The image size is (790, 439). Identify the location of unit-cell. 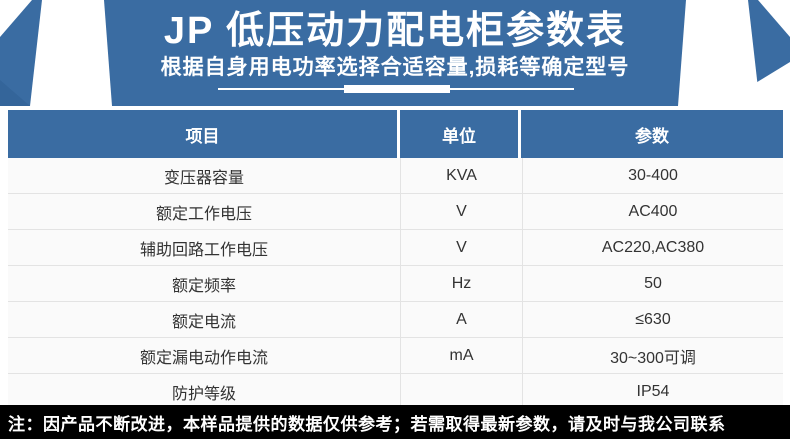
(461, 391).